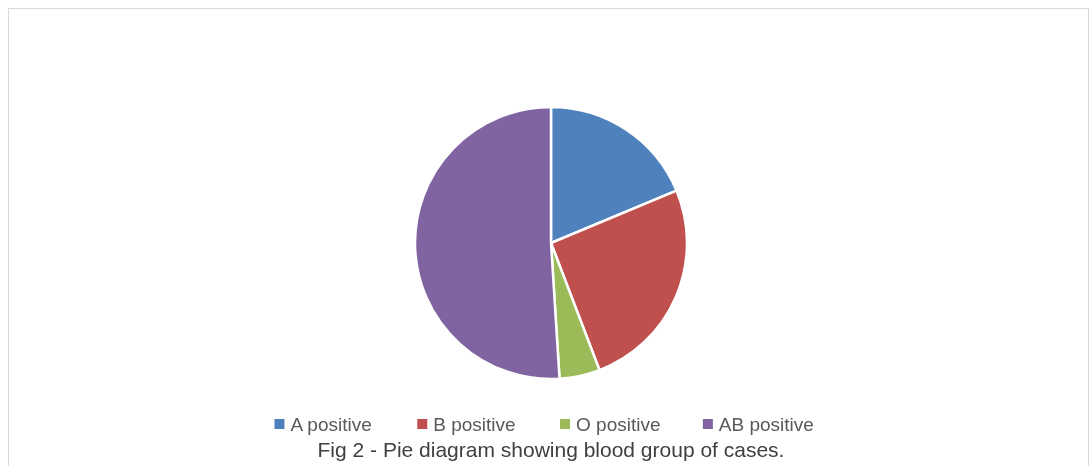 Image resolution: width=1089 pixels, height=466 pixels. I want to click on legend-label: A positive, so click(331, 424).